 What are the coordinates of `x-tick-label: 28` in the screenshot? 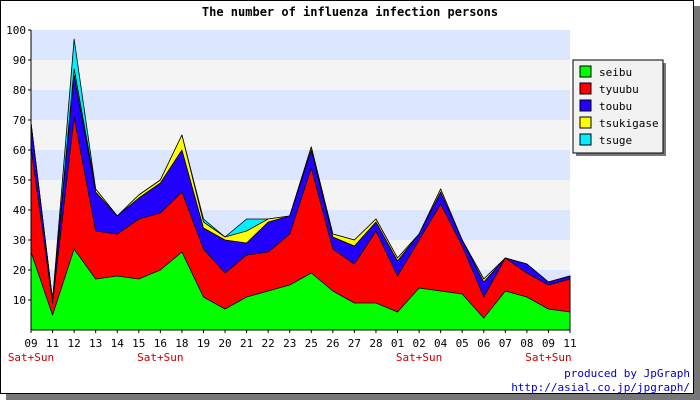 It's located at (375, 343).